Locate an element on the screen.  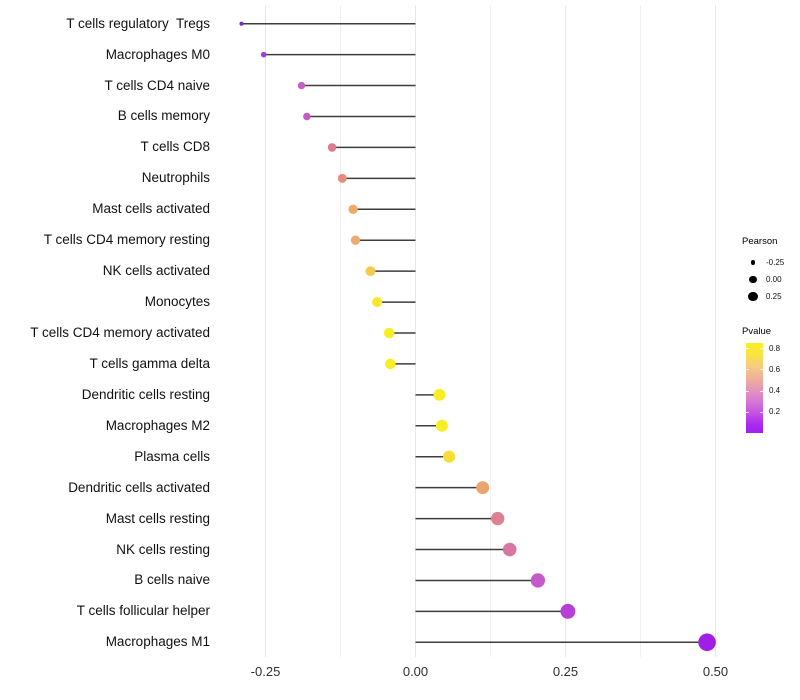
colorbar-tick-label: 0.4 is located at coordinates (775, 391).